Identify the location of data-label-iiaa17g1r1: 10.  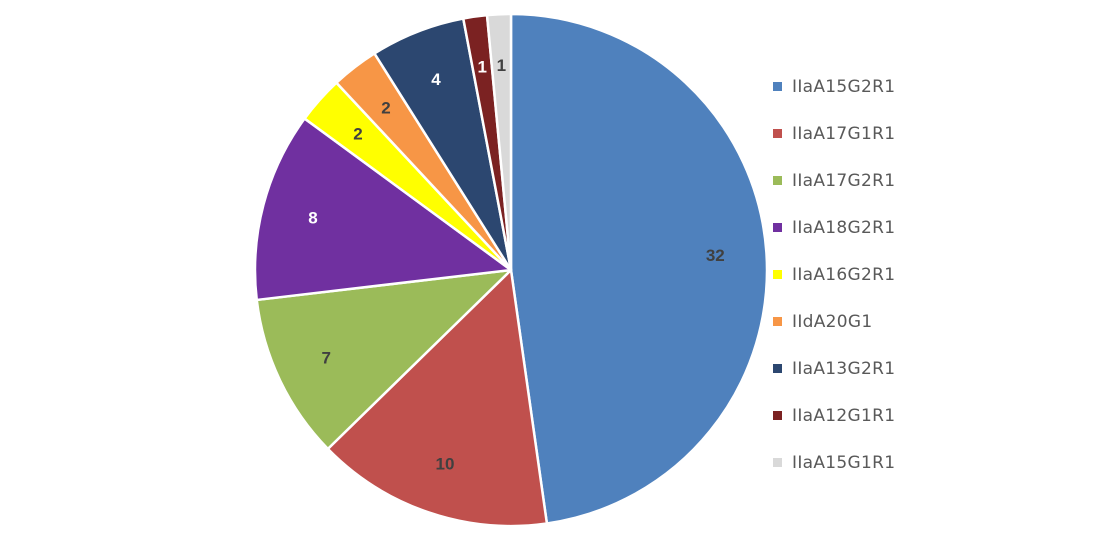
(445, 463).